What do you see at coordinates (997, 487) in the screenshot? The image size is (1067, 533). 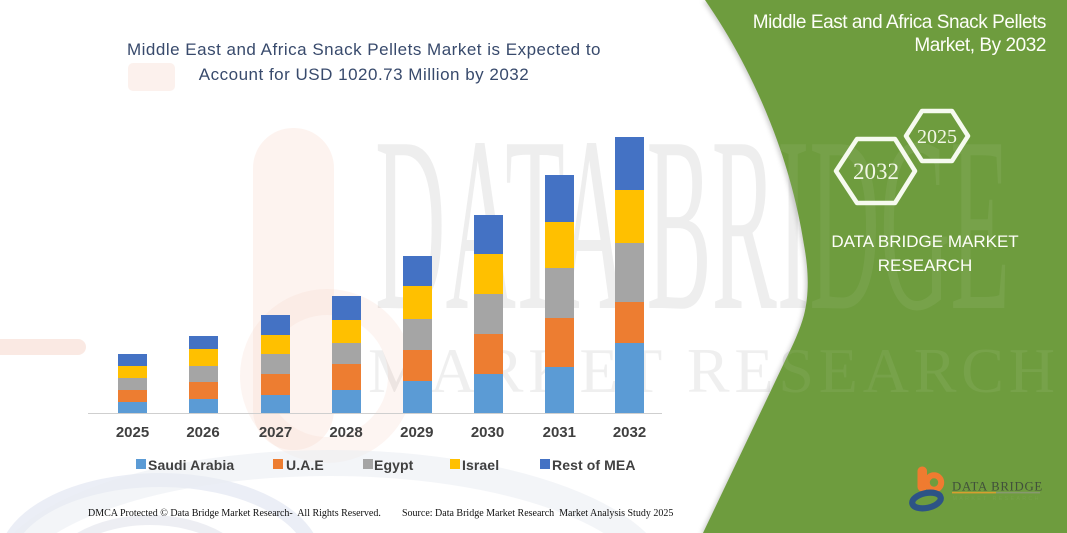 I see `svg-text: DATA BRIDGE` at bounding box center [997, 487].